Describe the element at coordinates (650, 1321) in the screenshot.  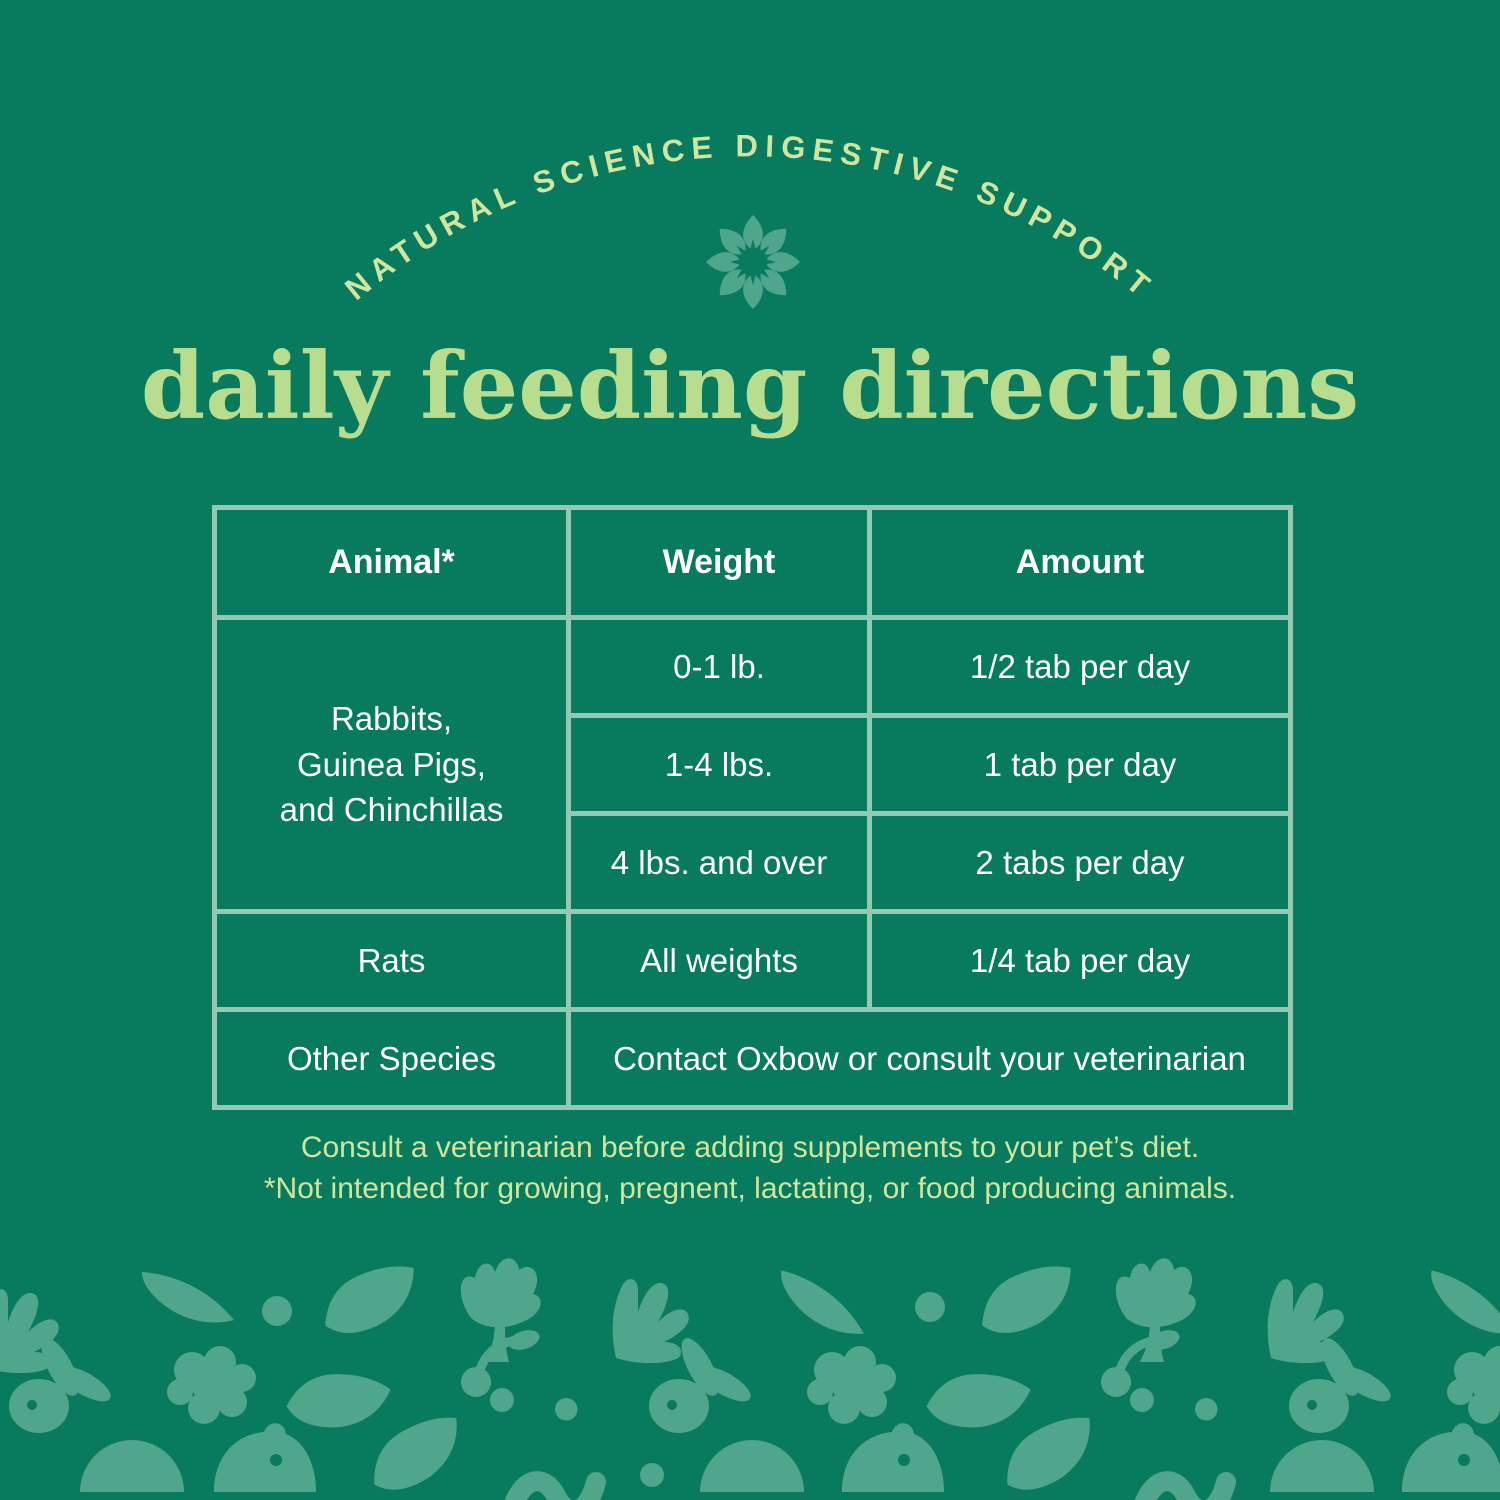
I see `hand-leaf-motif-icon` at that location.